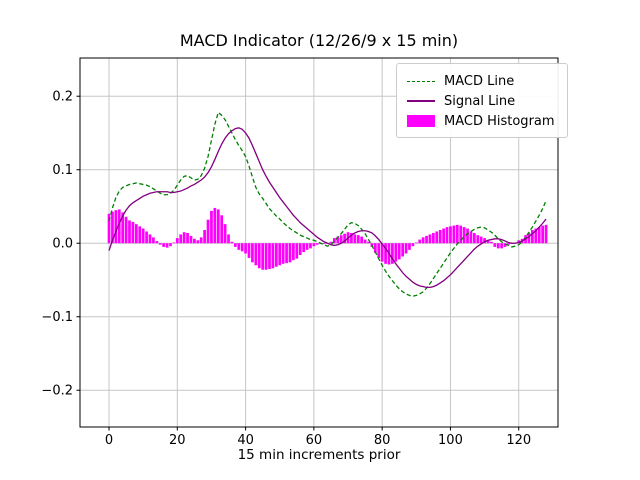 The image size is (640, 480). I want to click on macd-line-swatch-icon, so click(421, 81).